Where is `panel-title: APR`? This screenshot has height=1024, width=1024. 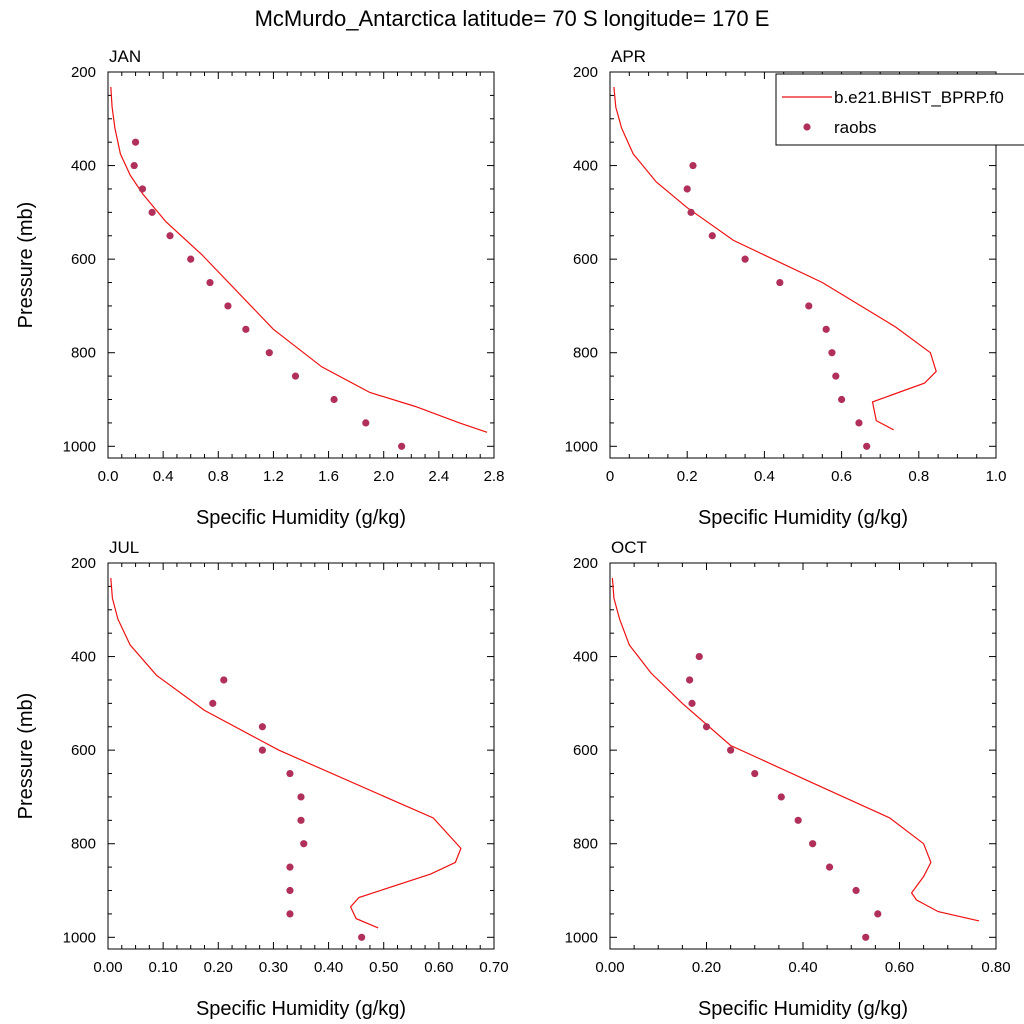
panel-title: APR is located at coordinates (628, 56).